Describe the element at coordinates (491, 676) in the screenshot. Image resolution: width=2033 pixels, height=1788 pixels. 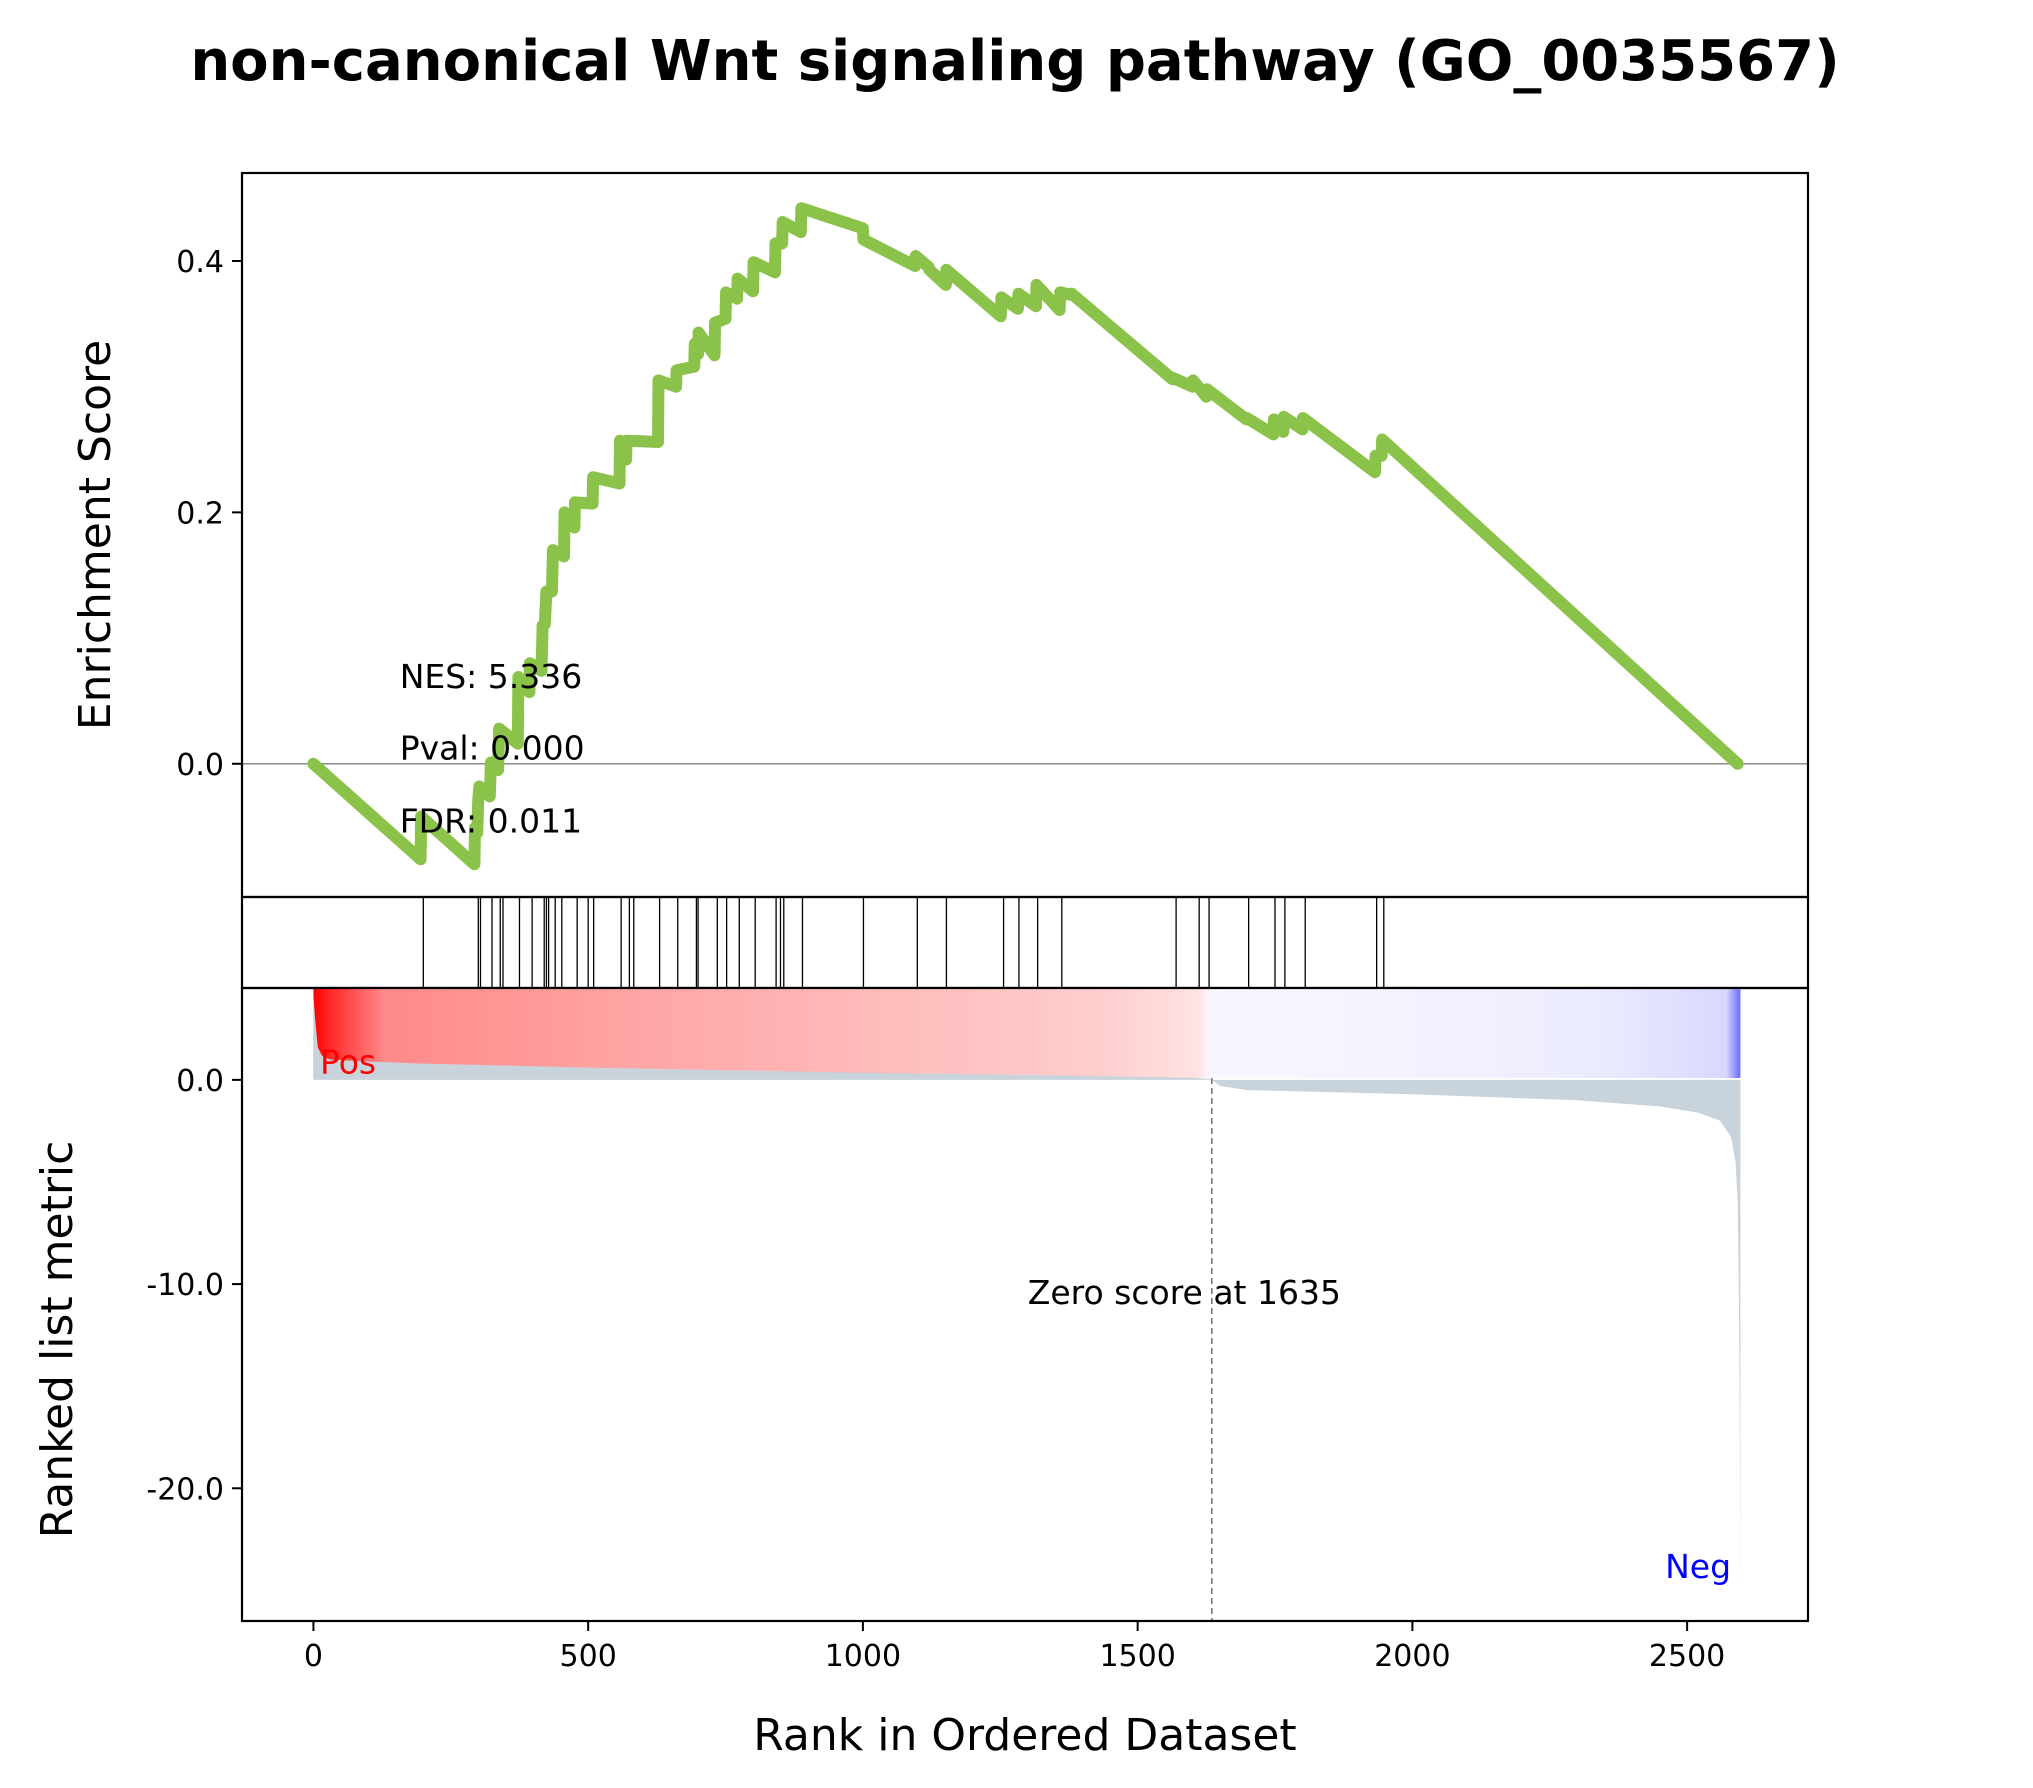
I see `nes-annotation: NES: 5.336` at that location.